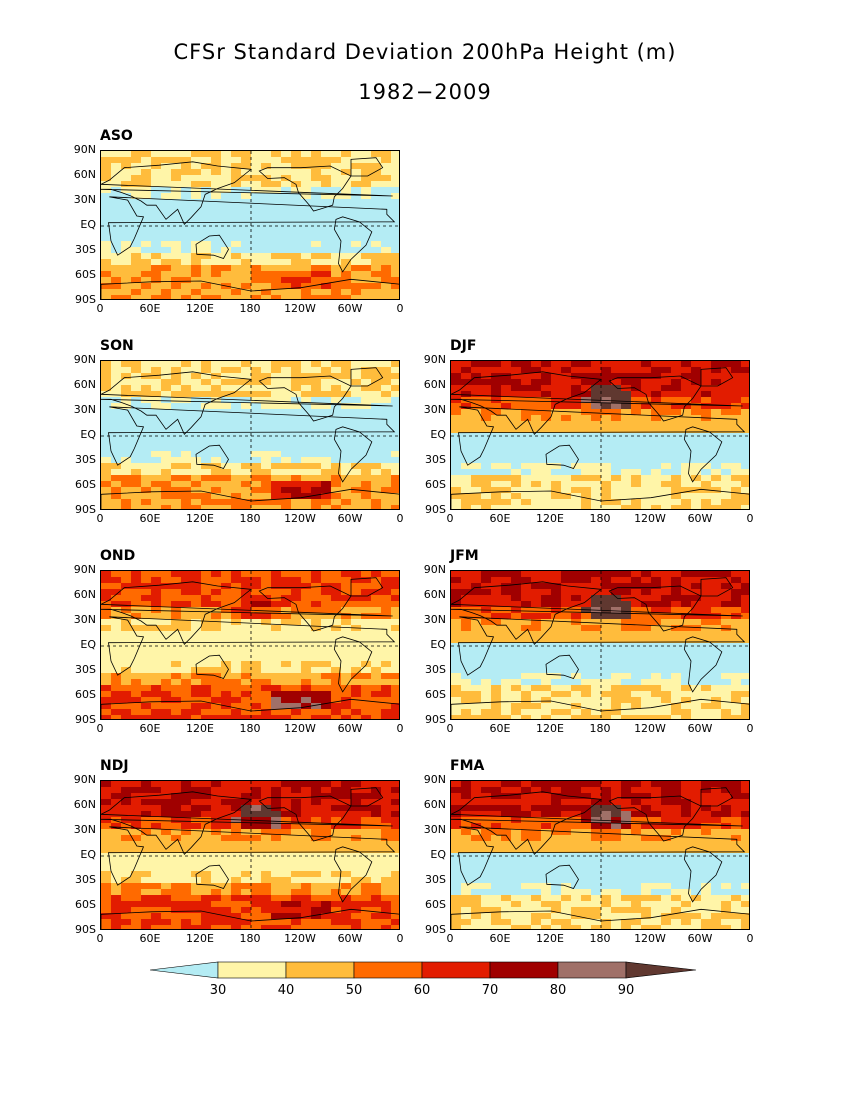  What do you see at coordinates (218, 990) in the screenshot?
I see `colorbar-level-label: 30` at bounding box center [218, 990].